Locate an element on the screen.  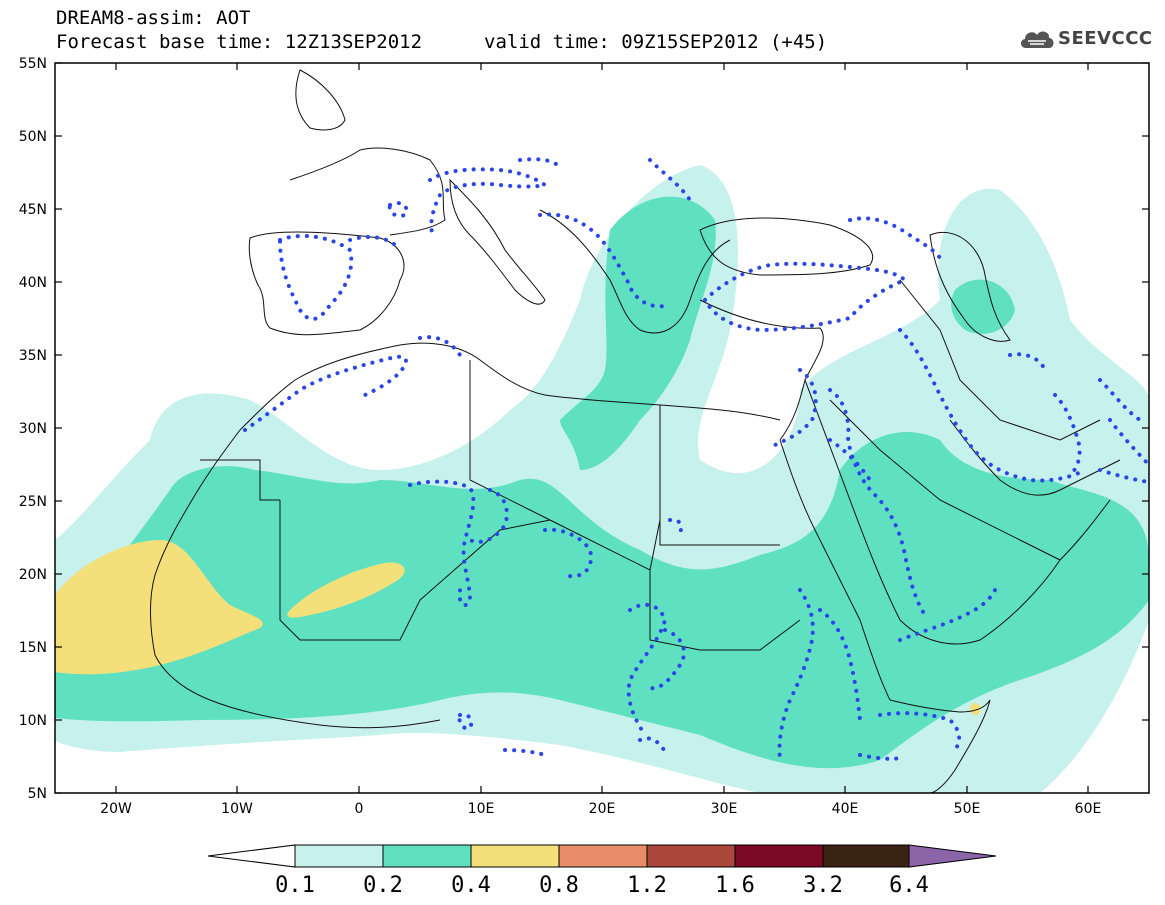
colorbar-label: 0.8 is located at coordinates (559, 885).